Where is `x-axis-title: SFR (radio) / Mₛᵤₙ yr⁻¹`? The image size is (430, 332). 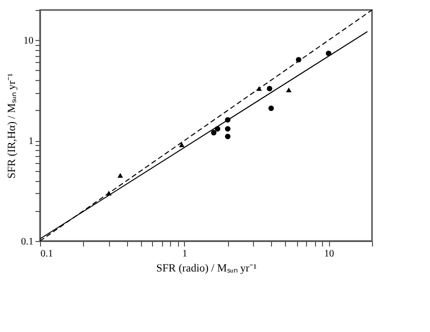
x-axis-title: SFR (radio) / Mₛᵤₙ yr⁻¹ is located at coordinates (206, 268).